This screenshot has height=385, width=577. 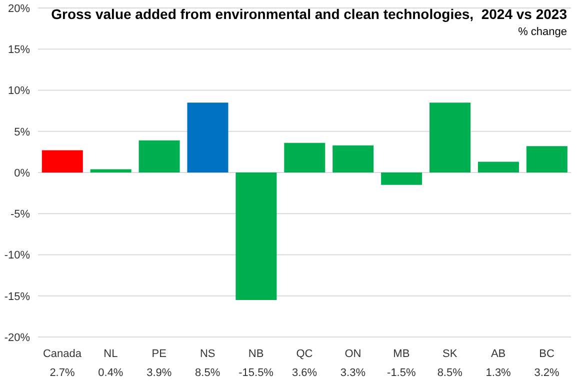 What do you see at coordinates (208, 354) in the screenshot?
I see `x-tick-label: NS` at bounding box center [208, 354].